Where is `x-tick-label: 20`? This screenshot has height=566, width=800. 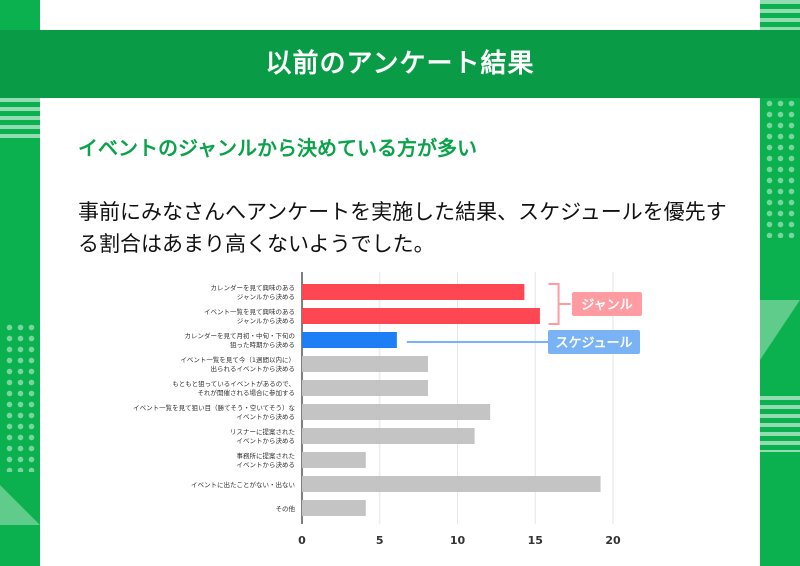
x-tick-label: 20 is located at coordinates (613, 540).